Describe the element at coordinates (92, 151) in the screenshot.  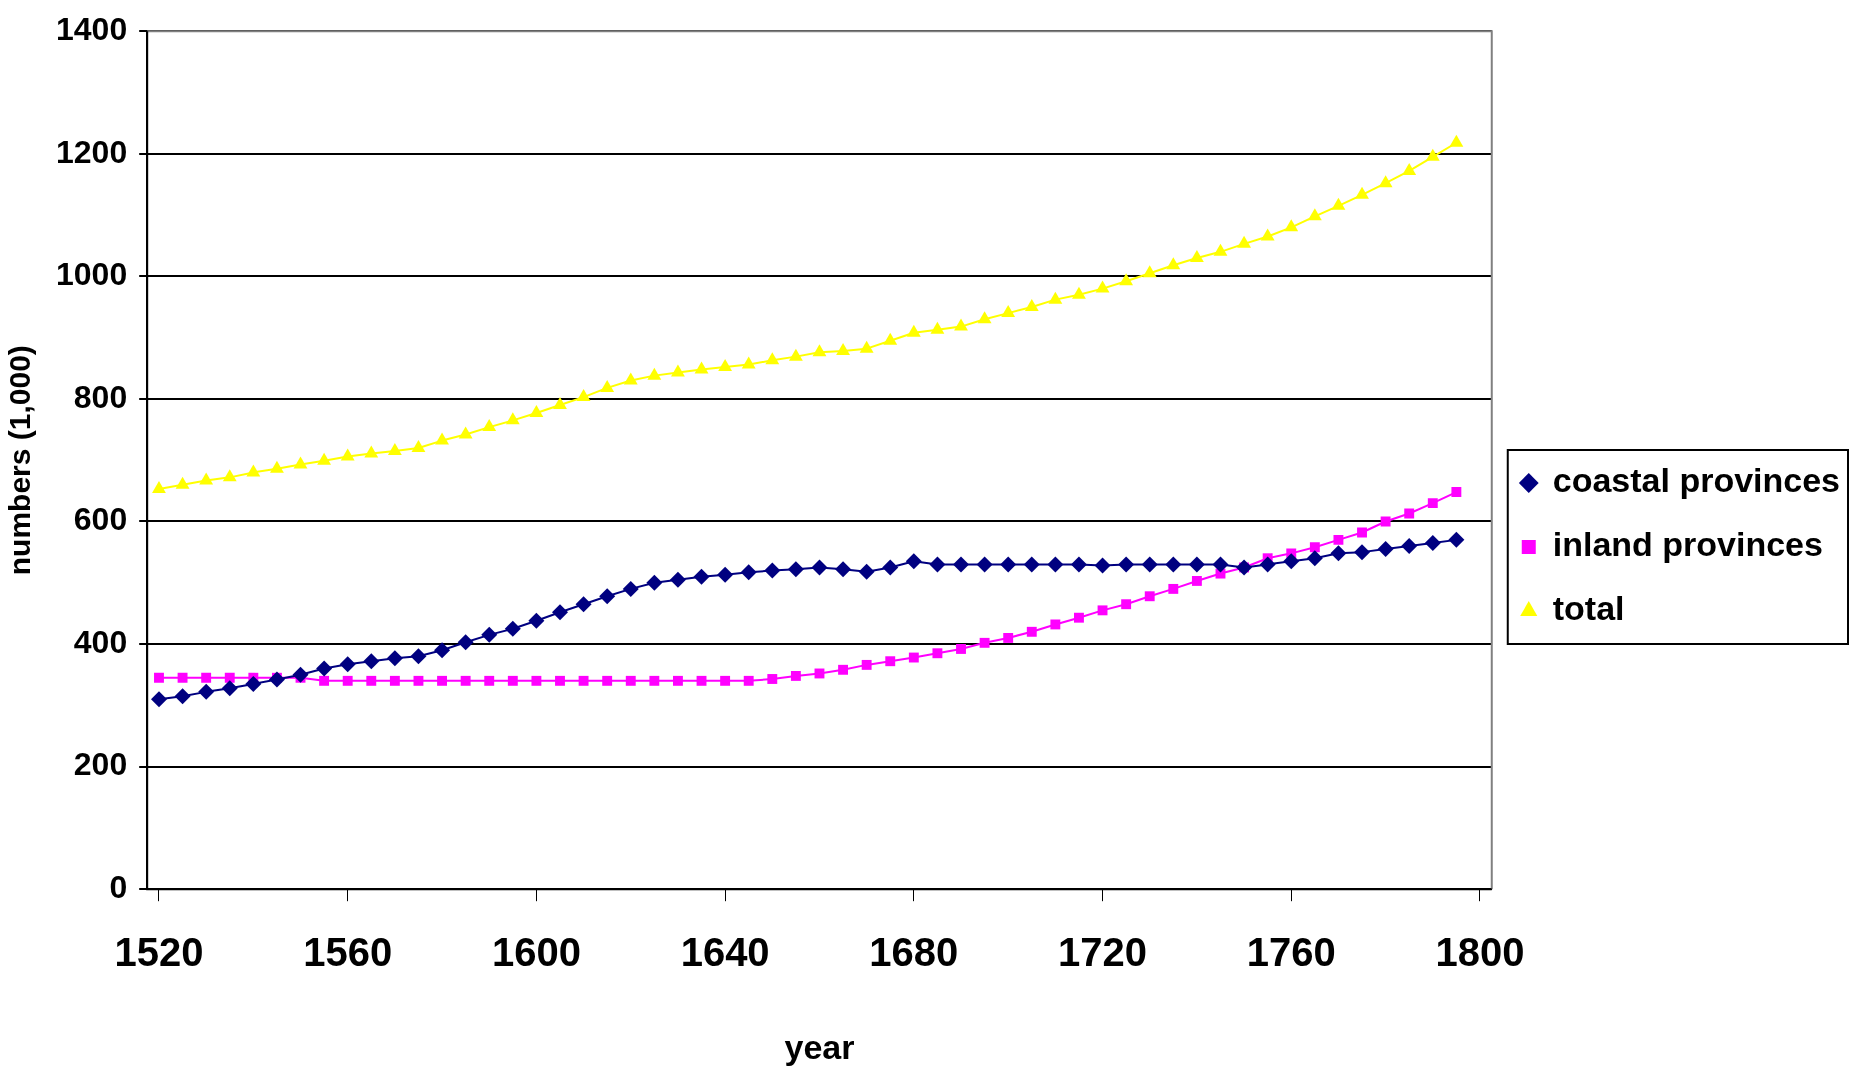
I see `y-tick-label: 1200` at that location.